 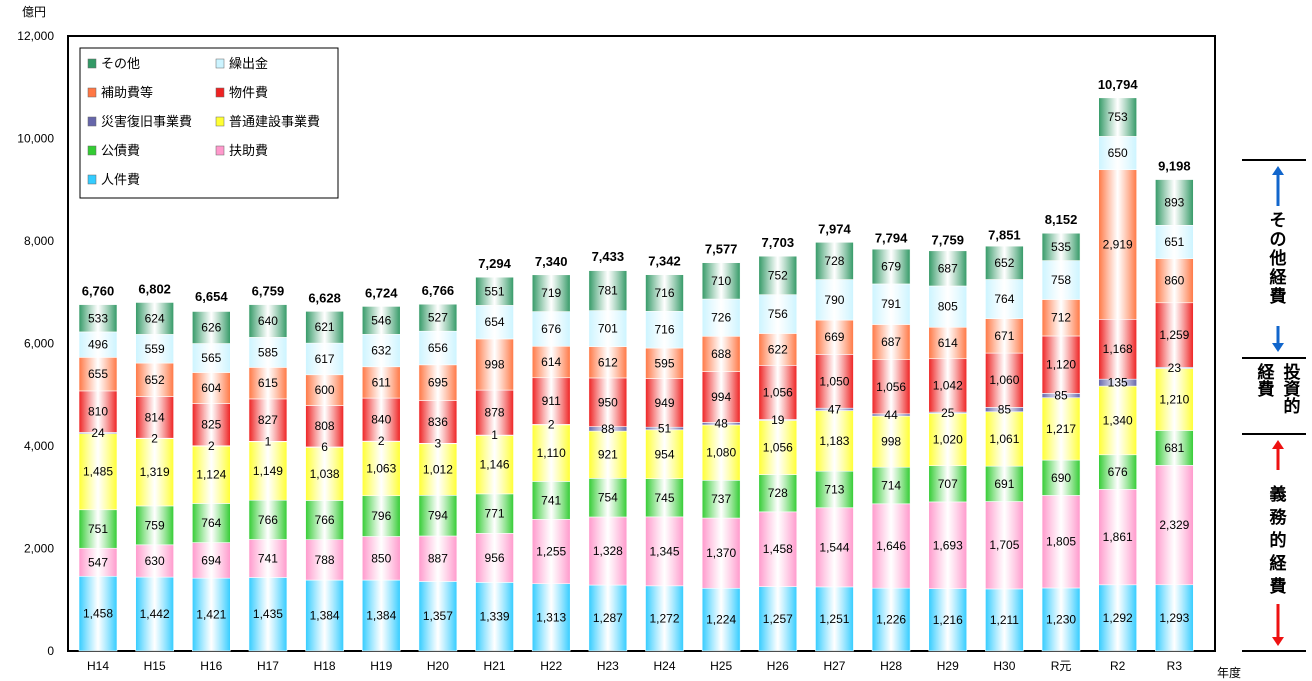 I want to click on segment-value-label: 1,861, so click(x=1118, y=537).